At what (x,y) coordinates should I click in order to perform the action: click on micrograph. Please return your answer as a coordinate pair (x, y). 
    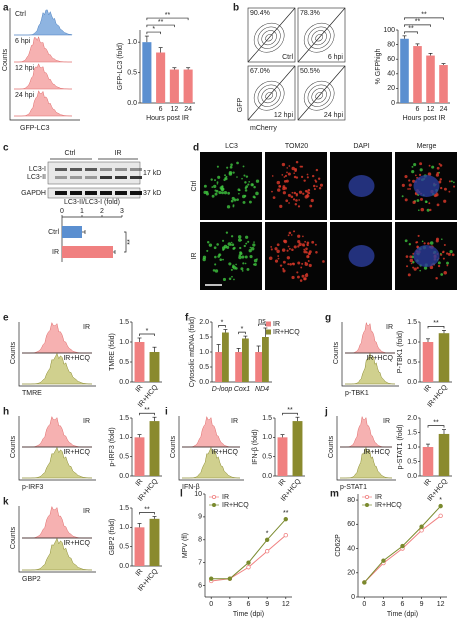
    Looking at the image, I should click on (296, 256).